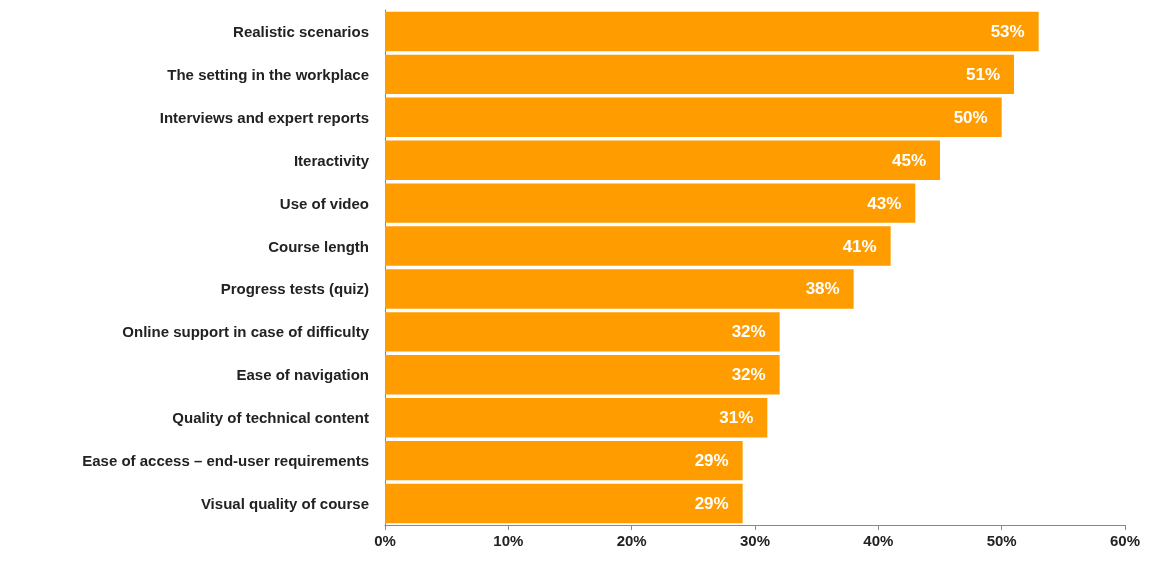 Image resolution: width=1155 pixels, height=565 pixels. I want to click on data-label: 50%, so click(970, 117).